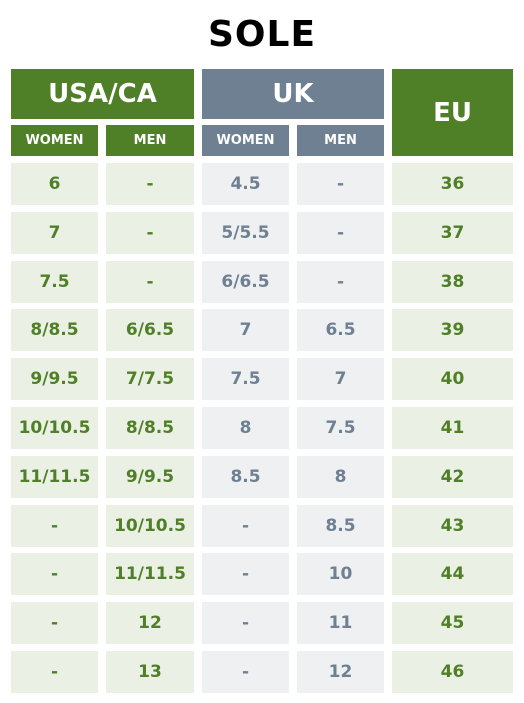 The width and height of the screenshot is (524, 703). I want to click on cell-usa-women: 8/8.5, so click(54, 330).